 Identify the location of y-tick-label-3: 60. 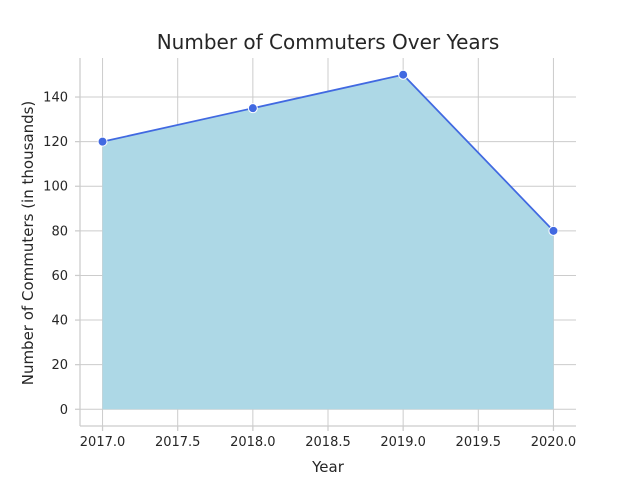
(59, 276).